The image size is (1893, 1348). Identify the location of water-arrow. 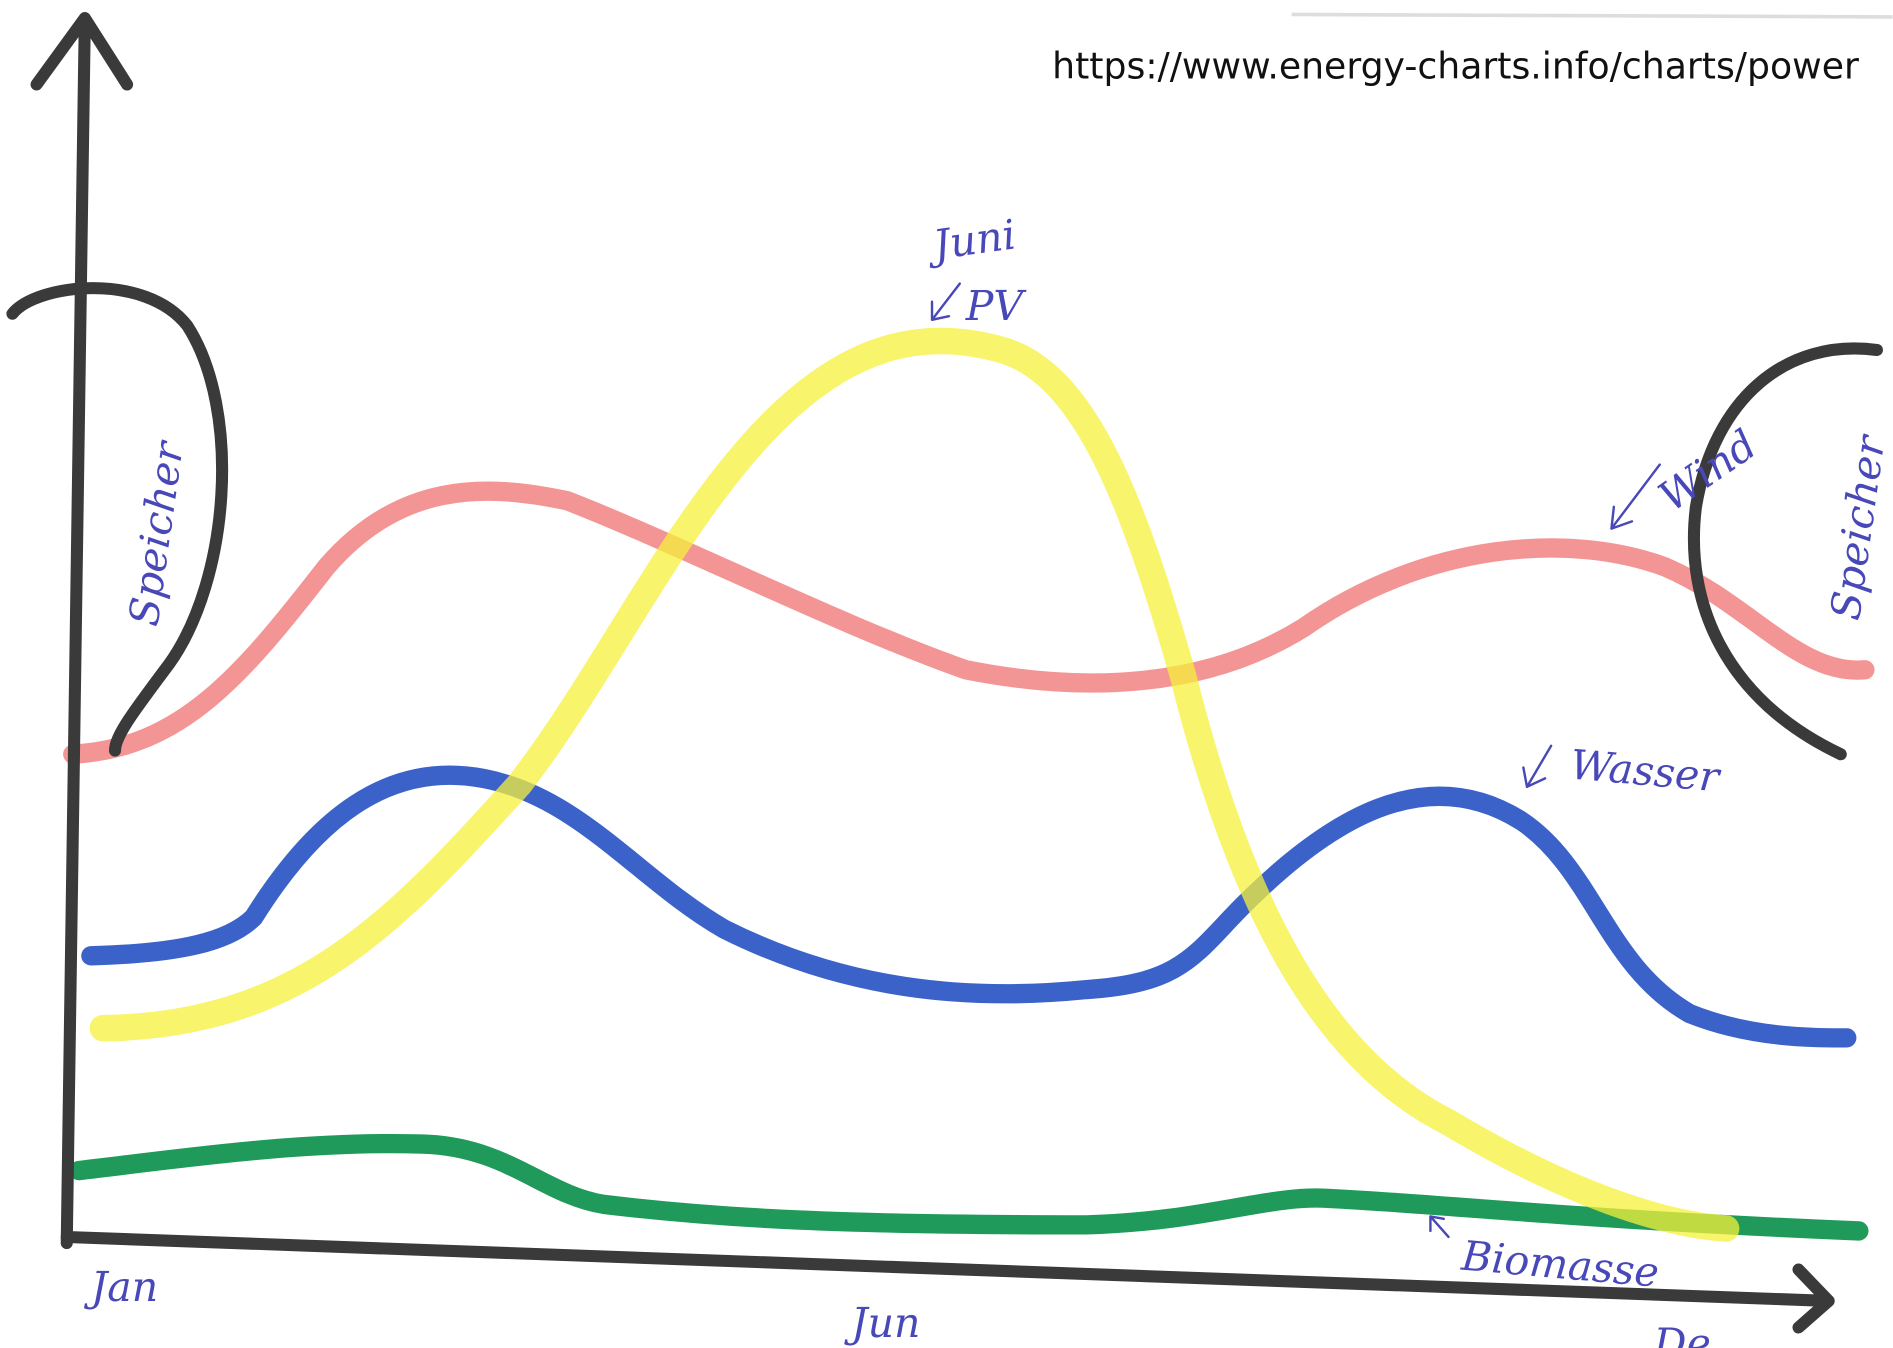
(1537, 766).